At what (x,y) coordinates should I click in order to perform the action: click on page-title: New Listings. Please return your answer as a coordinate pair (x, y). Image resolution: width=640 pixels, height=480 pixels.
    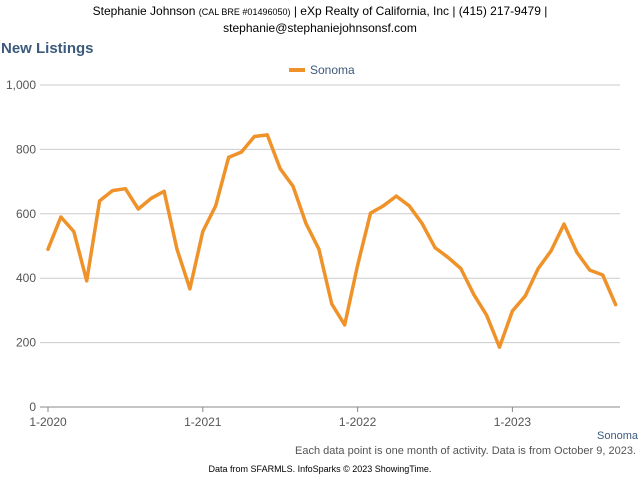
    Looking at the image, I should click on (47, 48).